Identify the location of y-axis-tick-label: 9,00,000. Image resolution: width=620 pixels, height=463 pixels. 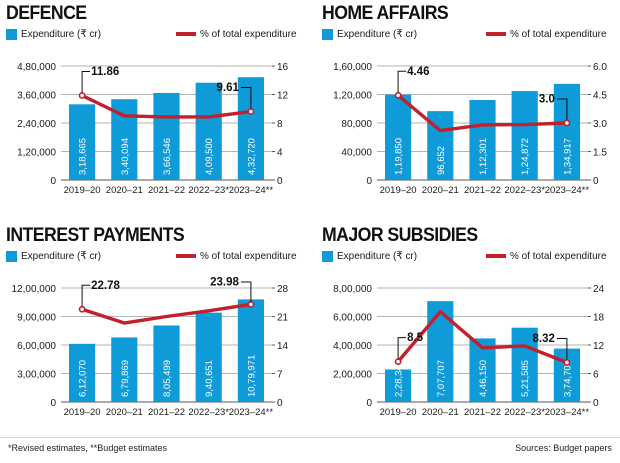
(36, 318).